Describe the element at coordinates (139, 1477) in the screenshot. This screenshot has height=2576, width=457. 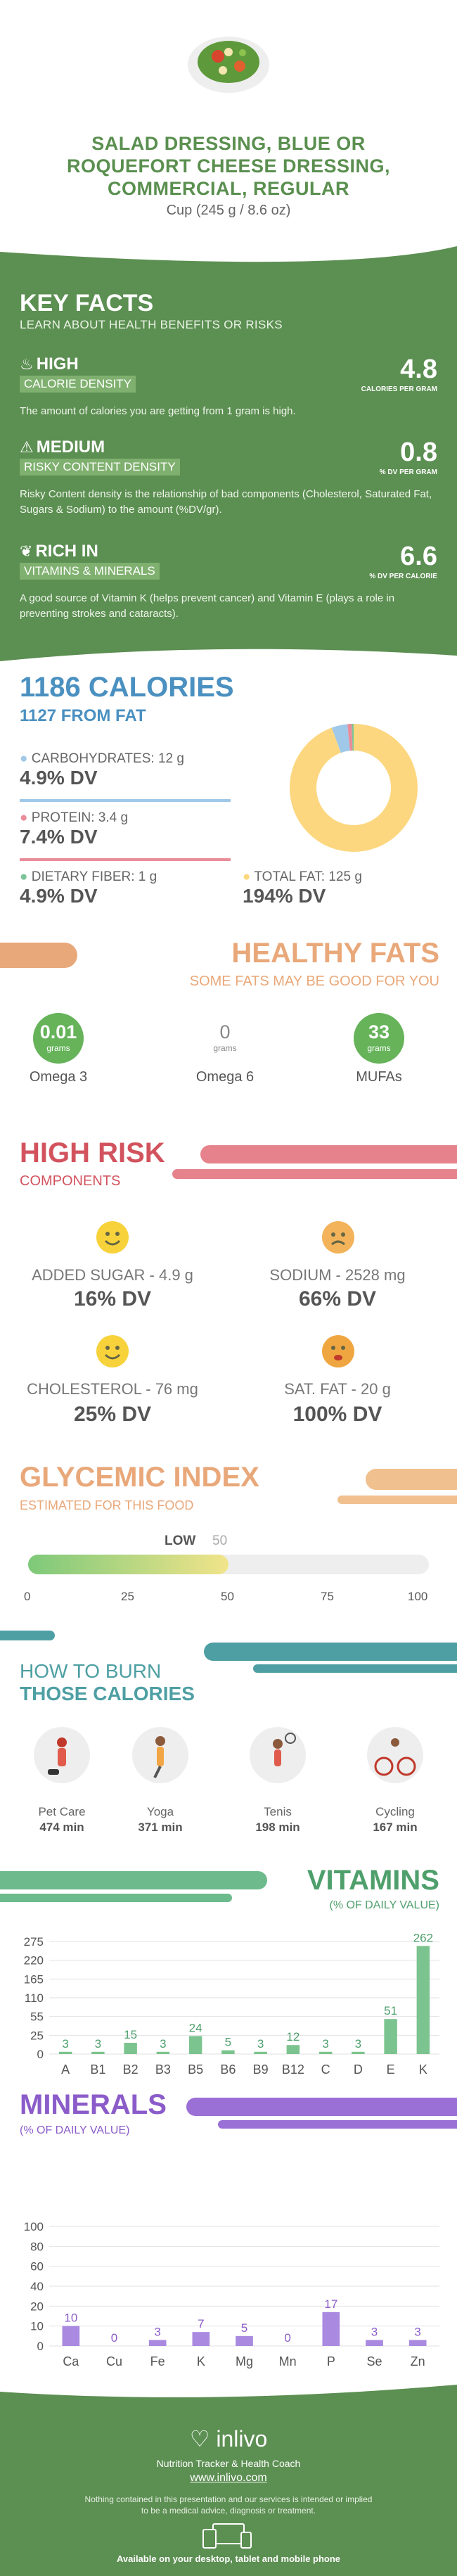
I see `glycemic-title: GLYCEMIC INDEX` at that location.